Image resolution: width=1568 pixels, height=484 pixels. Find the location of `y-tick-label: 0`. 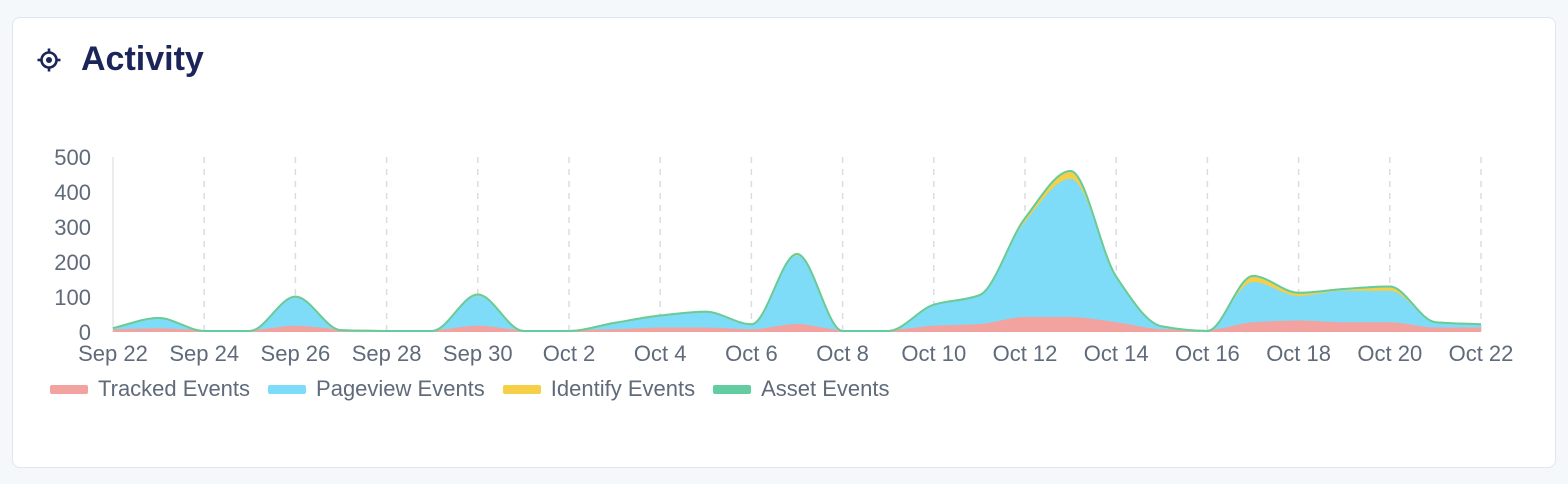

y-tick-label: 0 is located at coordinates (85, 332).